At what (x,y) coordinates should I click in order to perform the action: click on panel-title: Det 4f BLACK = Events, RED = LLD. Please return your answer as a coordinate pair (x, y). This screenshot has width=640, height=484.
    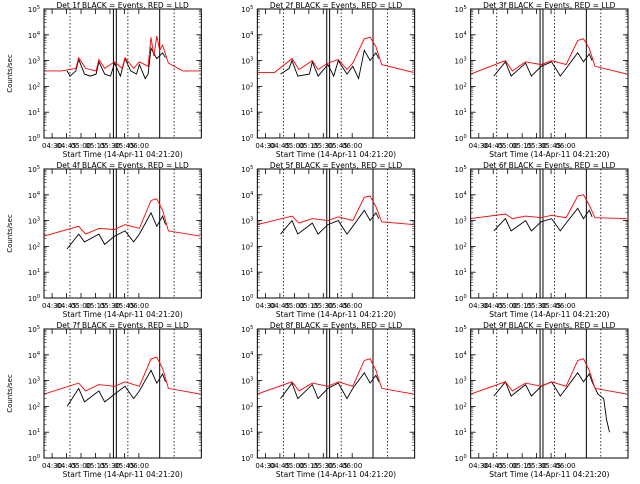
    Looking at the image, I should click on (123, 165).